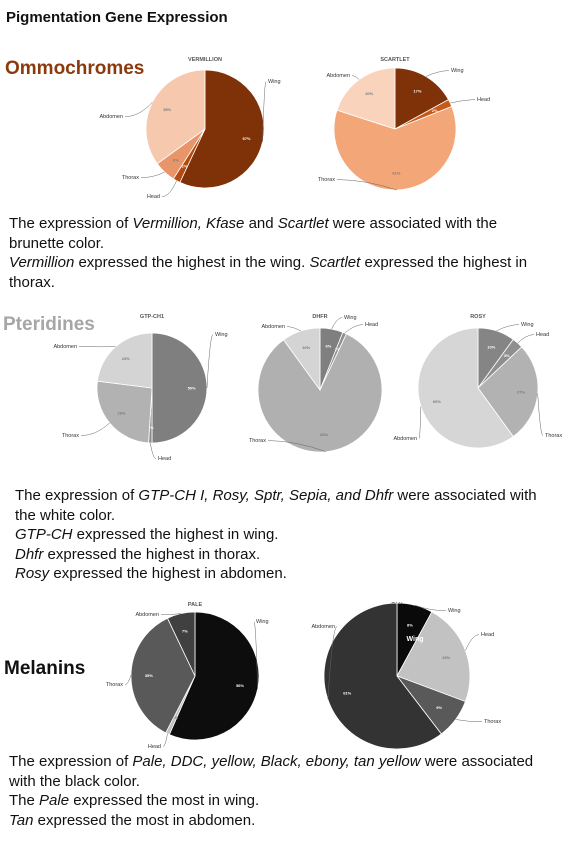 This screenshot has height=843, width=567. What do you see at coordinates (507, 355) in the screenshot?
I see `slice-value-label: 3%` at bounding box center [507, 355].